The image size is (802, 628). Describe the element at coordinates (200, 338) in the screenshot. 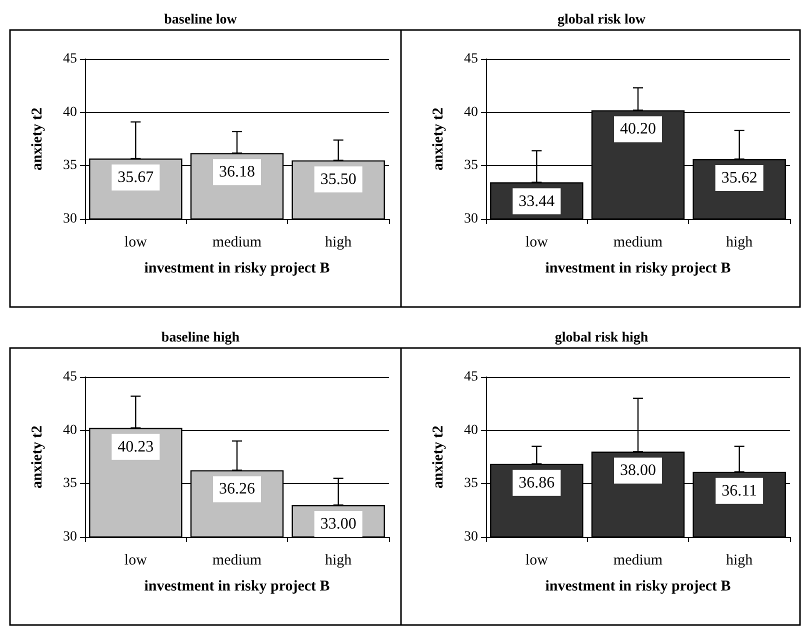

I see `chart-title: baseline high` at that location.